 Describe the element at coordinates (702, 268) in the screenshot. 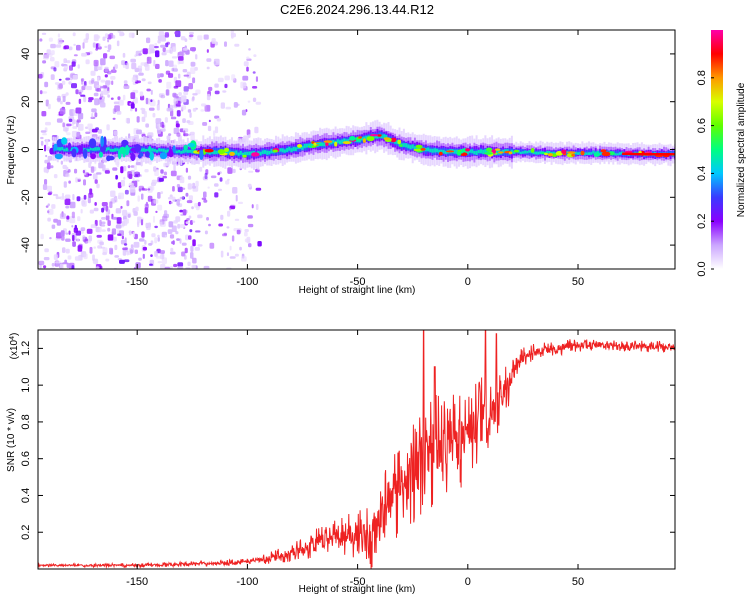

I see `colorbar-tick-label: 0.0` at that location.